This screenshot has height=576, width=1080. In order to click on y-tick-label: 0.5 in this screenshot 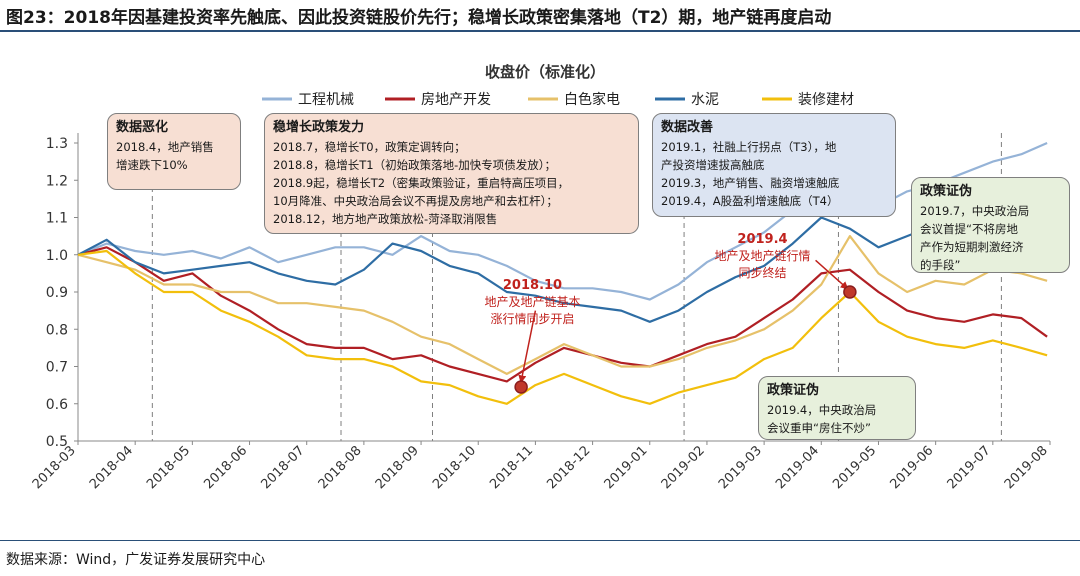, I will do `click(57, 442)`.